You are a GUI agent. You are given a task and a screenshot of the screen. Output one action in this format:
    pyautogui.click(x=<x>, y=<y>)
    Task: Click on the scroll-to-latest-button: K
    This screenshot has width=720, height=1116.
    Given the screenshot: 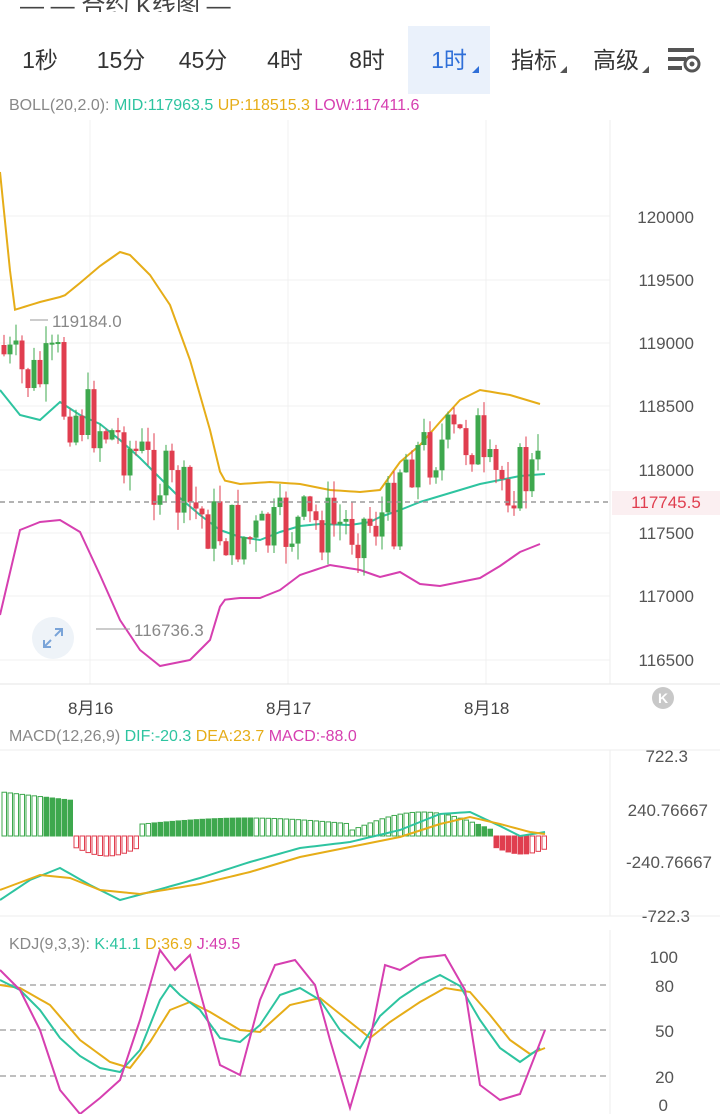 What is the action you would take?
    pyautogui.click(x=663, y=698)
    